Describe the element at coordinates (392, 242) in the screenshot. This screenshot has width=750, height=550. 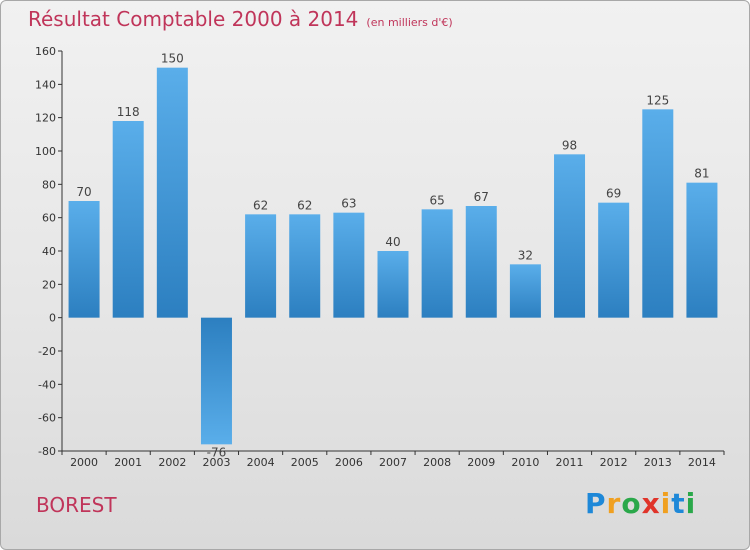
I see `data-label-2007: 40` at that location.